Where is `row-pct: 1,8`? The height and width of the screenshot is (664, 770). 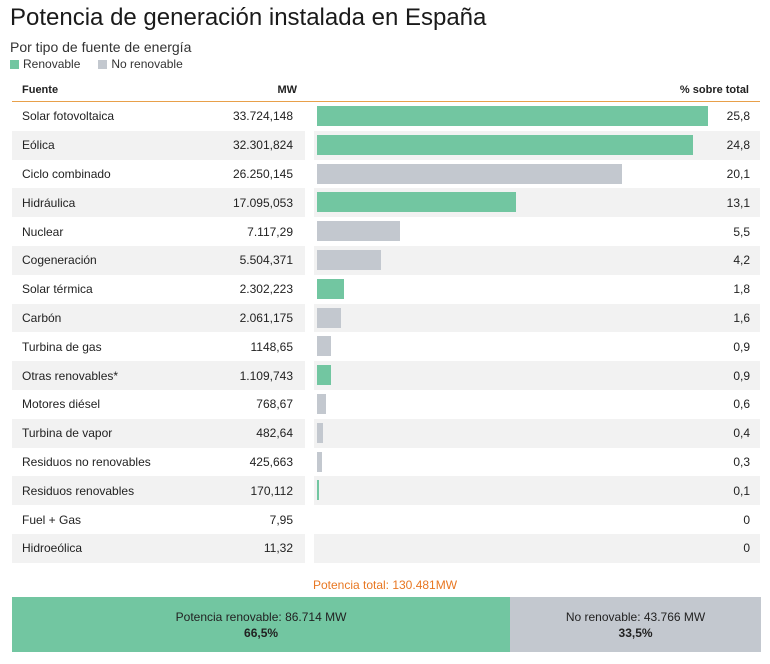
row-pct: 1,8 is located at coordinates (741, 289).